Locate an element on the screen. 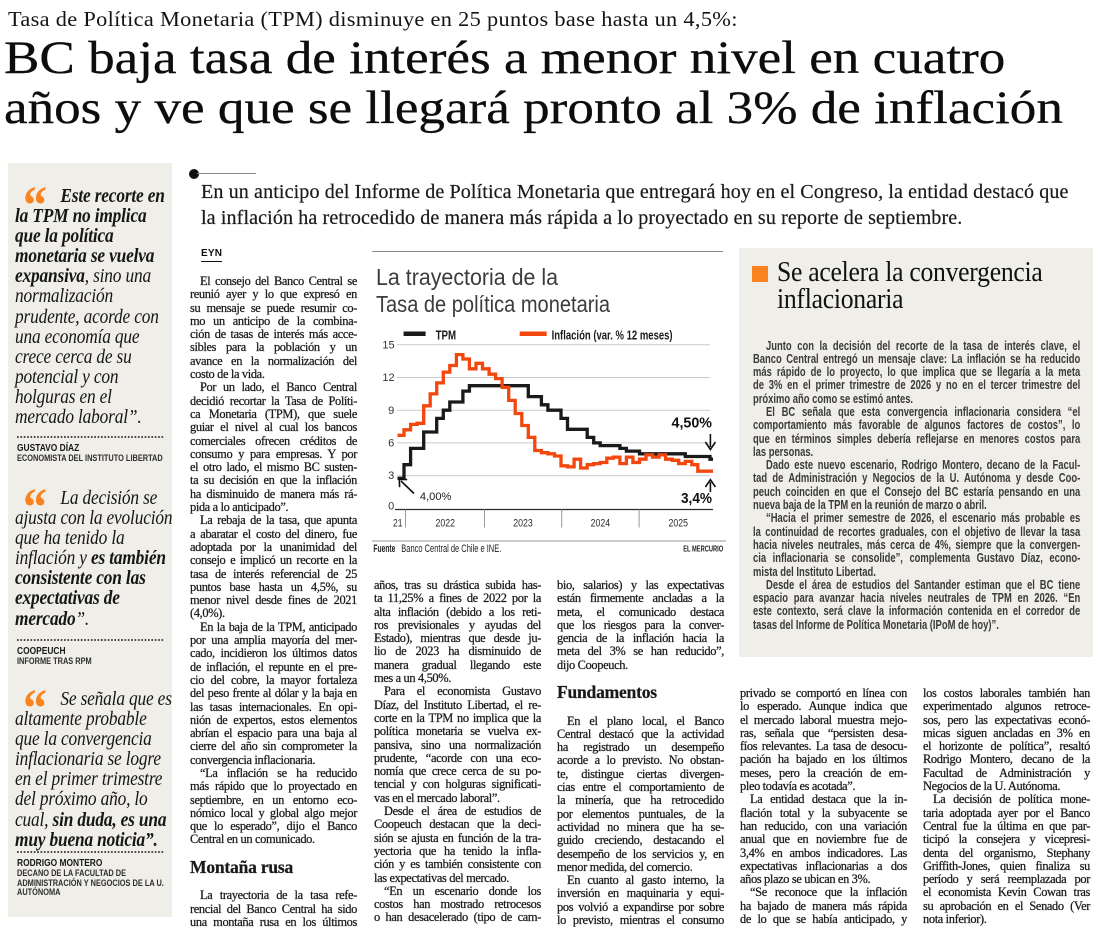  svg-text: 4,00% is located at coordinates (436, 497).